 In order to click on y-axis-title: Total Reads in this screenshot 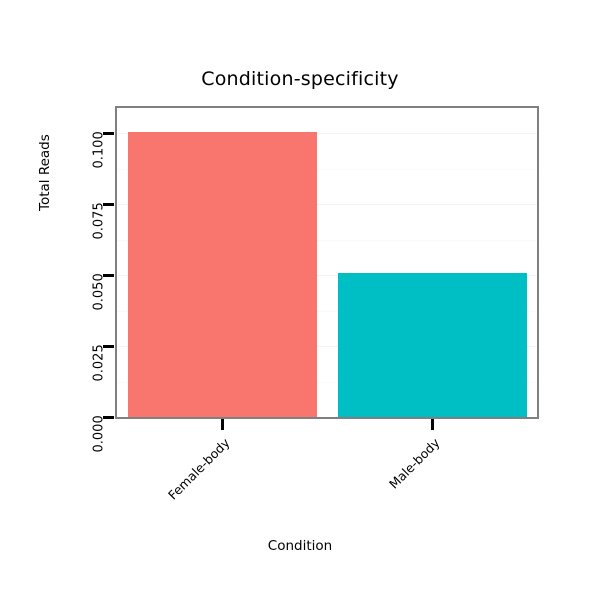, I will do `click(45, 172)`.